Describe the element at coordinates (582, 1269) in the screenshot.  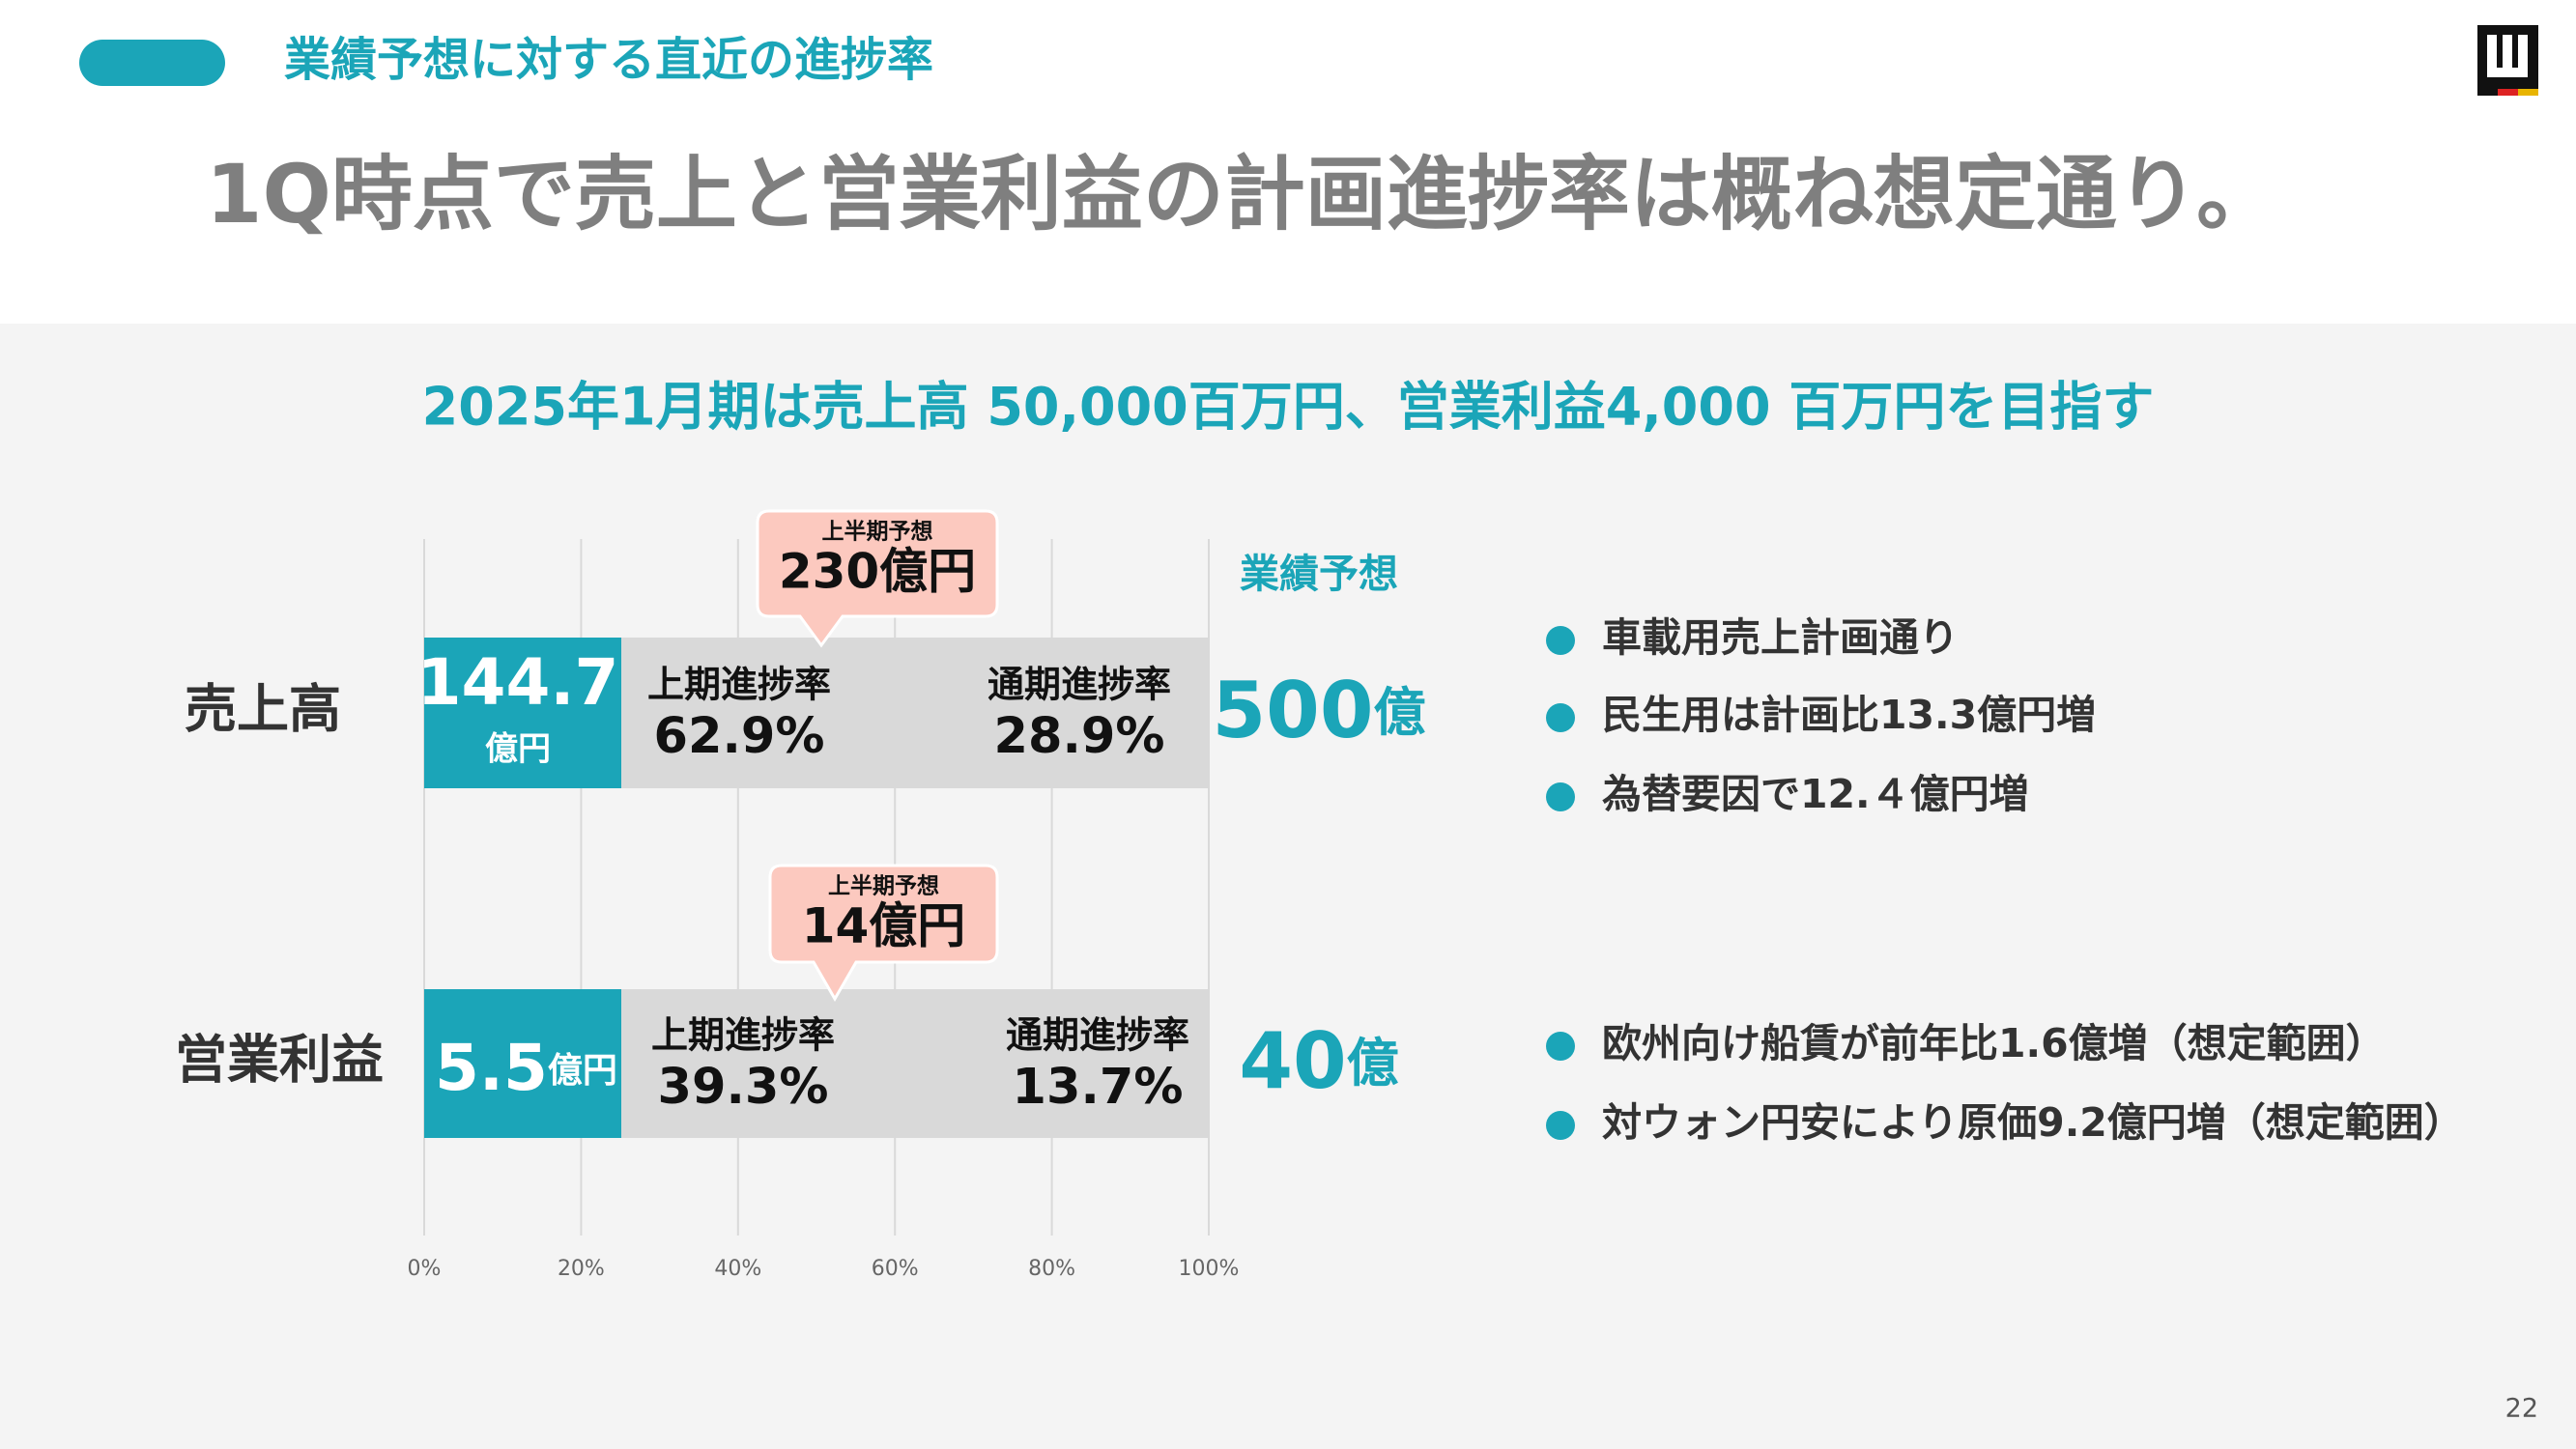
I see `x-tick-label: 20%` at that location.